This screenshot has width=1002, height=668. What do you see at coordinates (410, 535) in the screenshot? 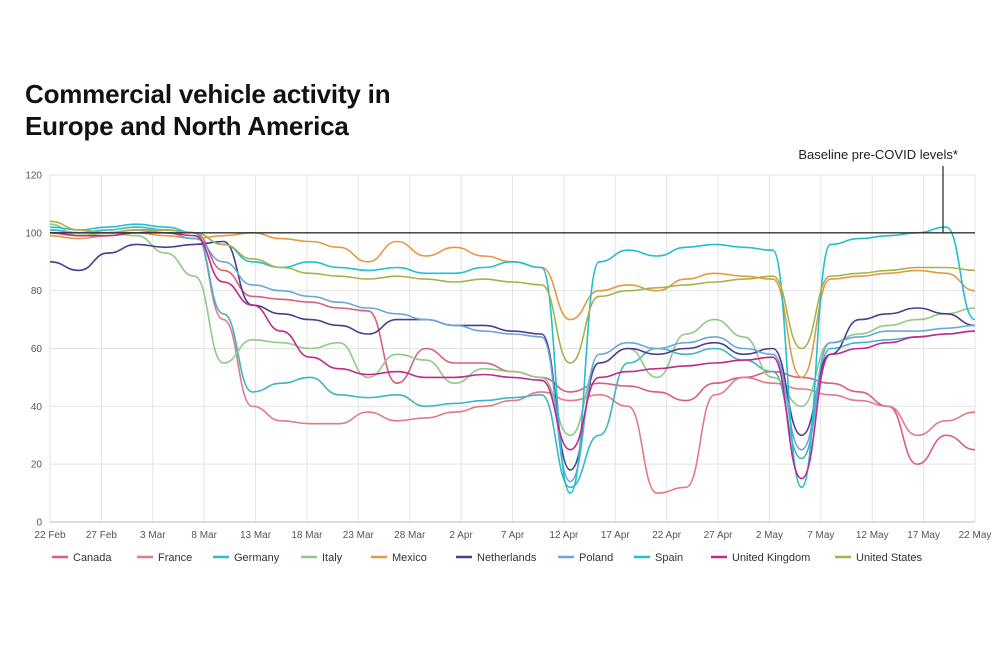
I see `x-tick-label: 28 Mar` at bounding box center [410, 535].